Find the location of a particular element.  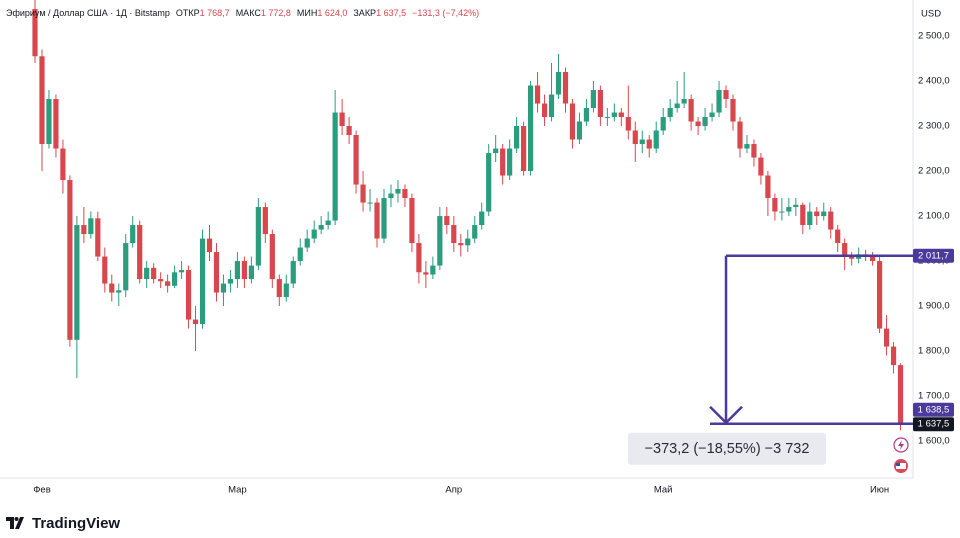

ohlc-name: ОТКР is located at coordinates (188, 13).